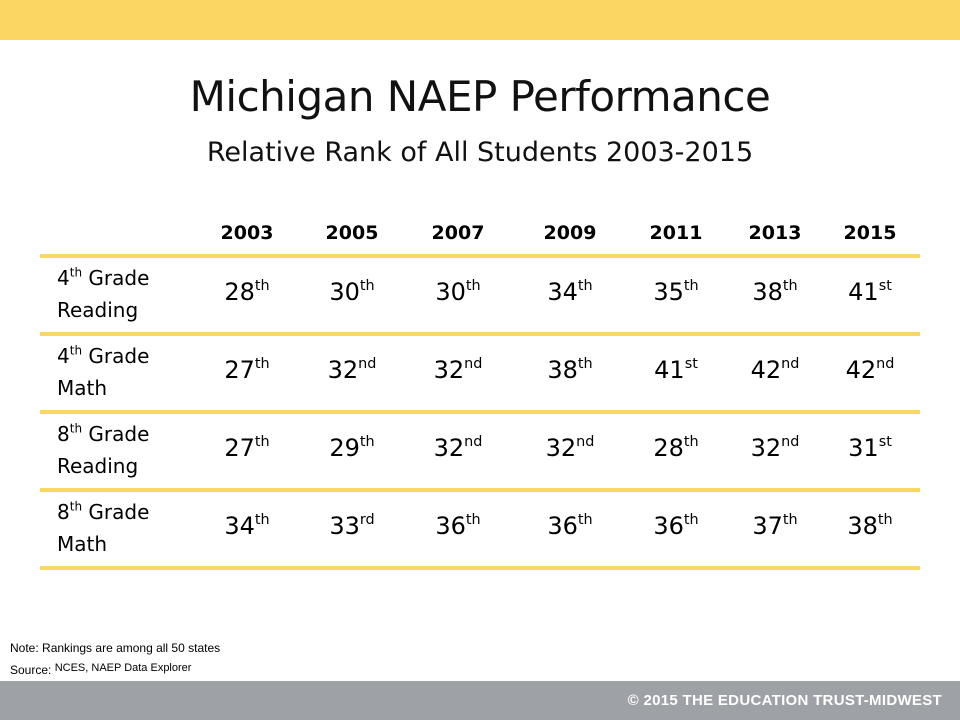 Image resolution: width=960 pixels, height=720 pixels. I want to click on footer-bar: © 2015 THE EDUCATION TRUST-MIDWEST, so click(480, 700).